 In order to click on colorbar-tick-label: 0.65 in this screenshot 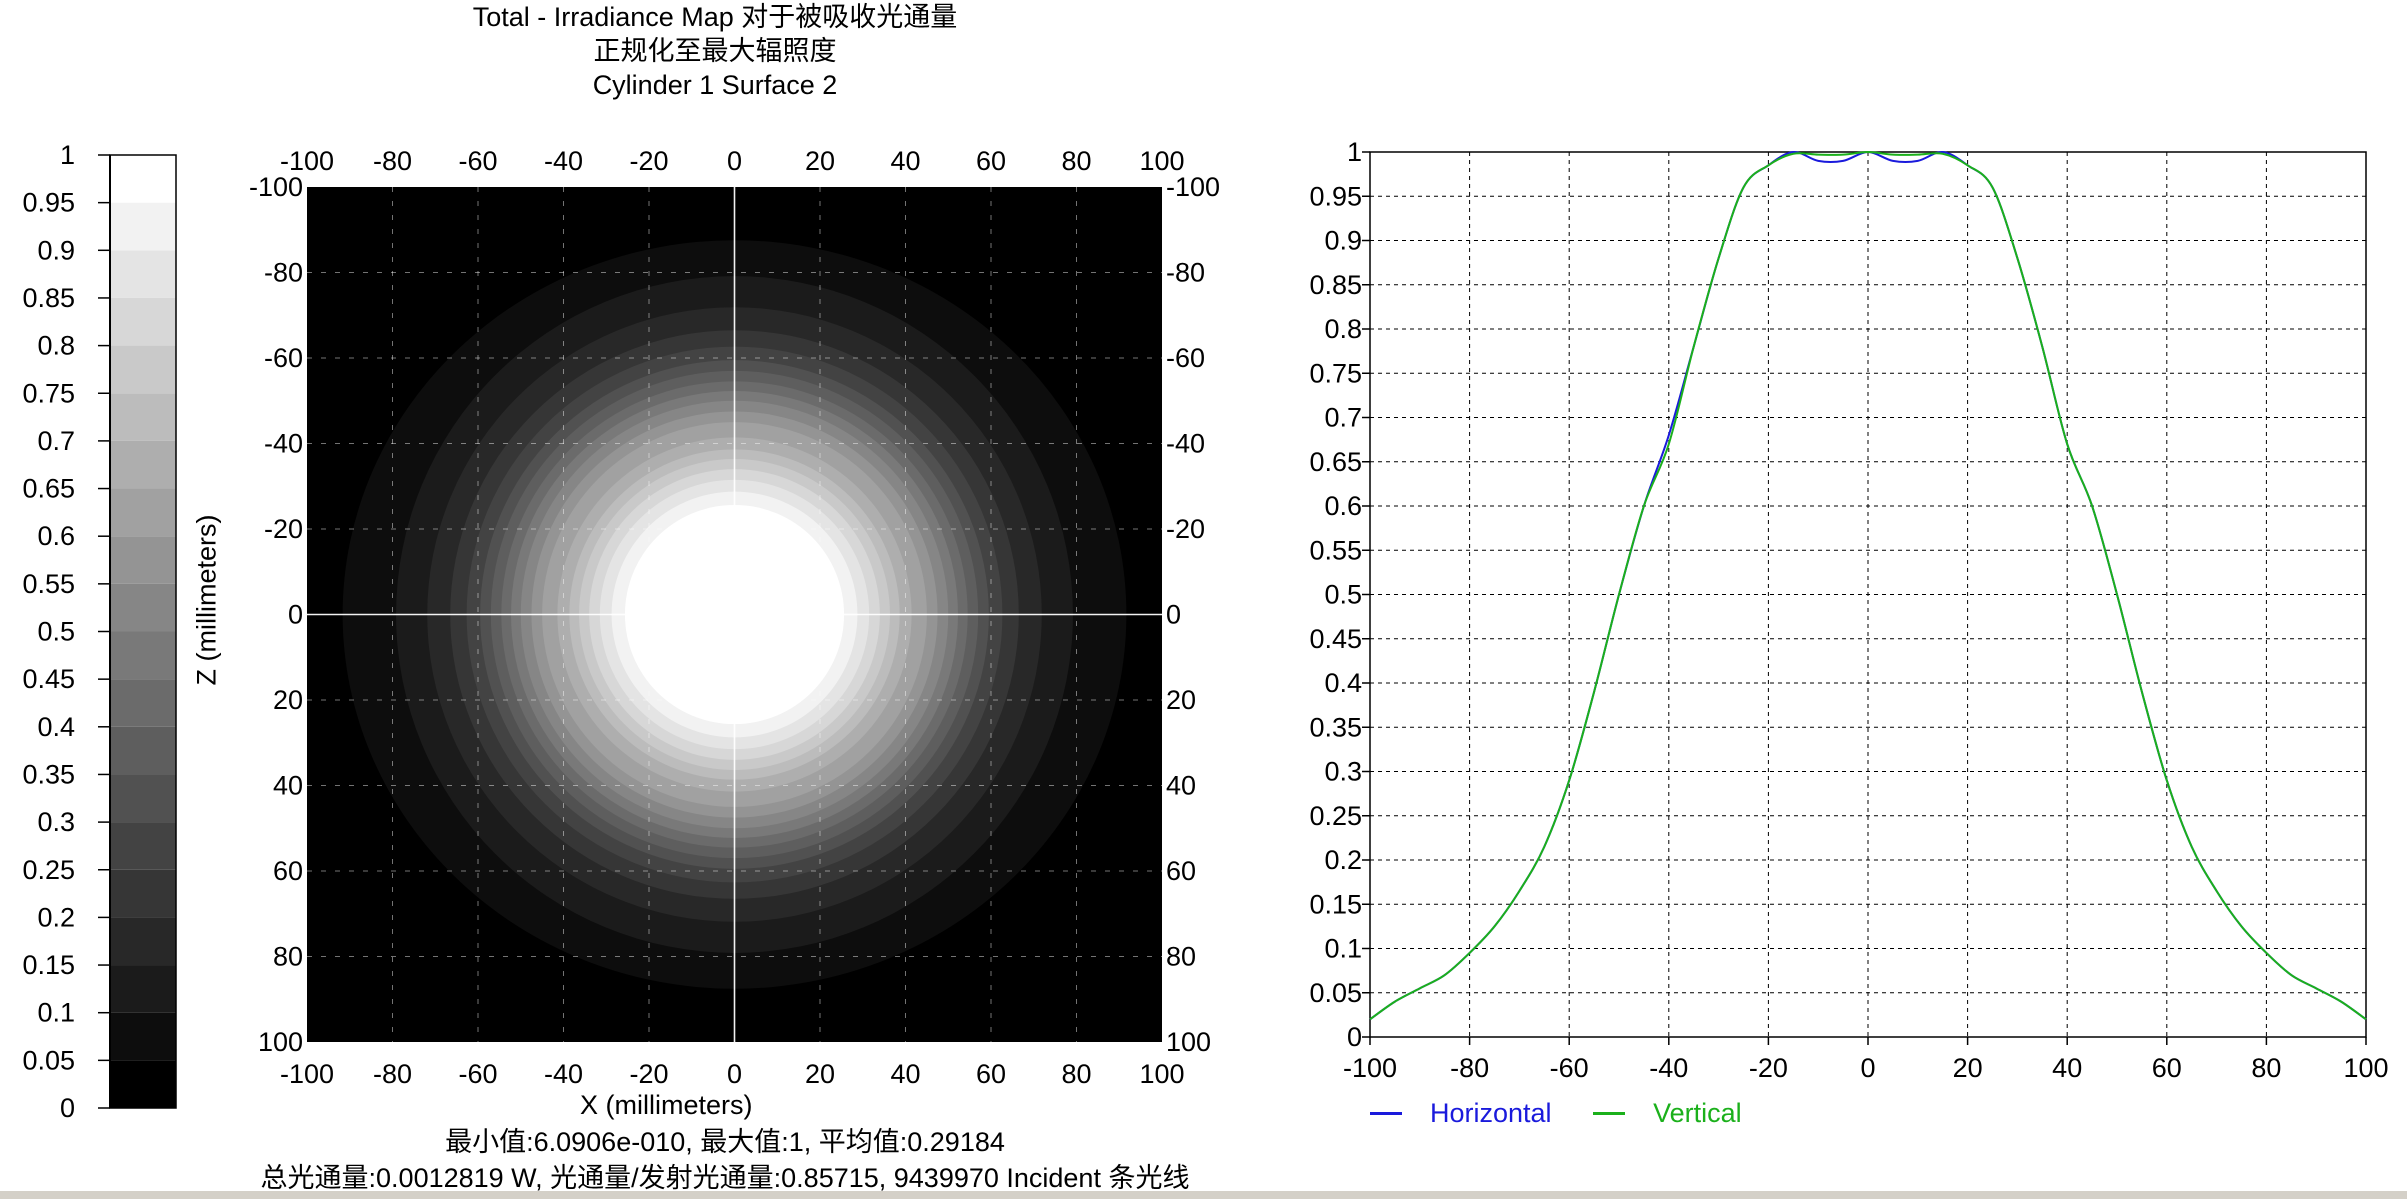, I will do `click(48, 489)`.